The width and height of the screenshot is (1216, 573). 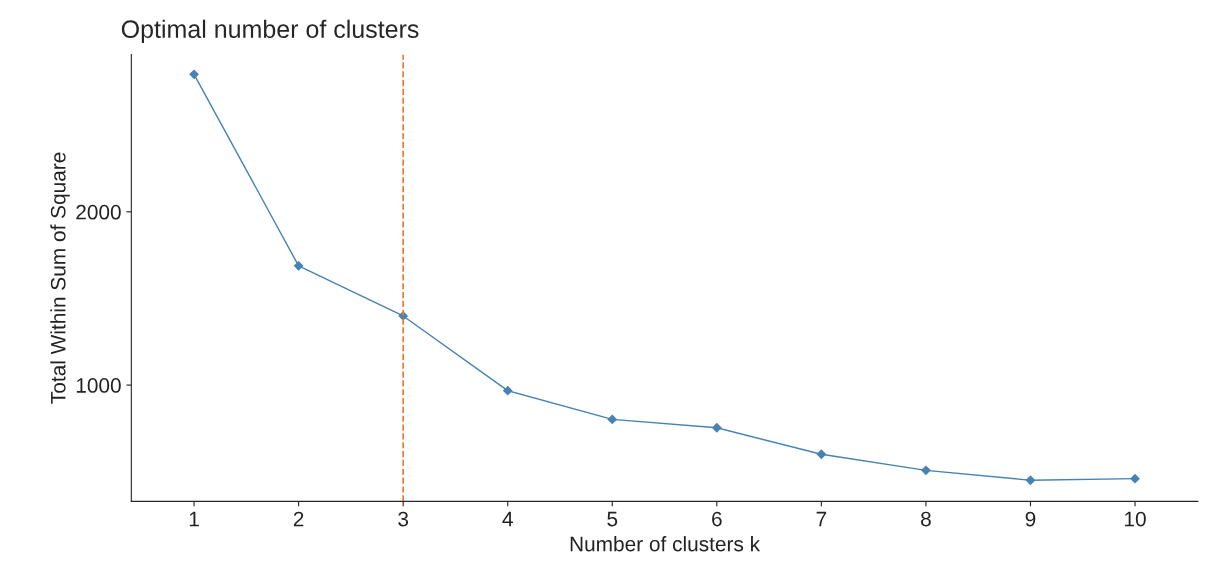 What do you see at coordinates (1135, 519) in the screenshot?
I see `x-tick-label: 10` at bounding box center [1135, 519].